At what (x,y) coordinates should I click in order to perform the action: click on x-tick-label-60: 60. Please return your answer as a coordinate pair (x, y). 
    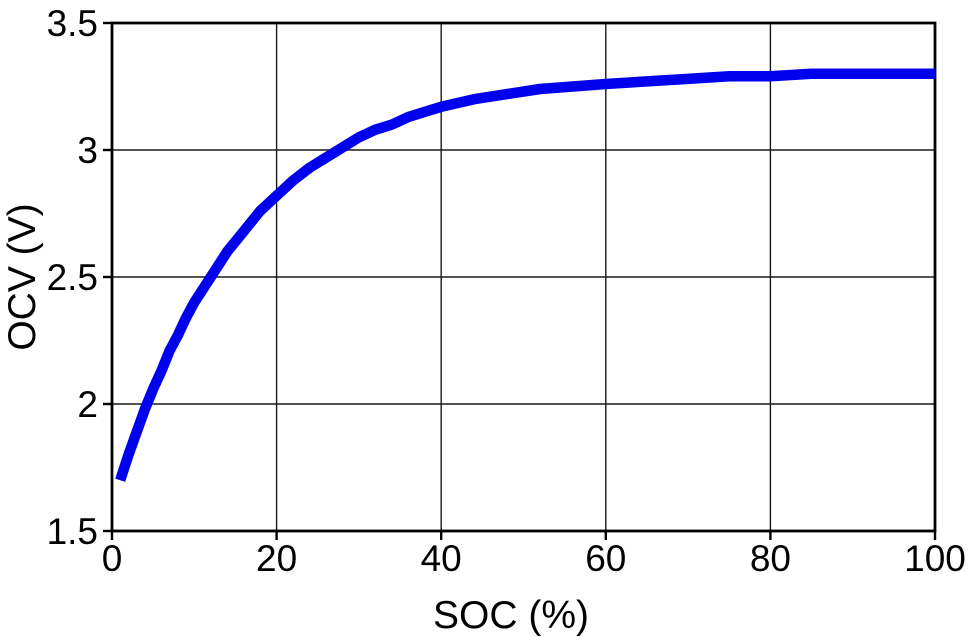
    Looking at the image, I should click on (605, 558).